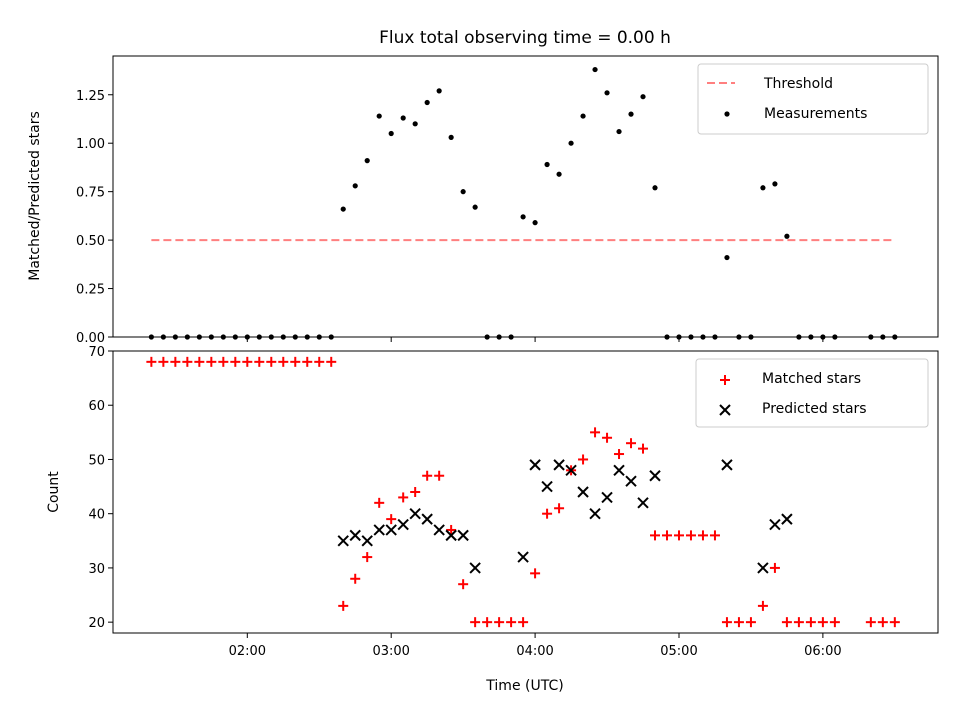 Image resolution: width=960 pixels, height=720 pixels. Describe the element at coordinates (96, 460) in the screenshot. I see `bottom-ytick-label: 50` at that location.